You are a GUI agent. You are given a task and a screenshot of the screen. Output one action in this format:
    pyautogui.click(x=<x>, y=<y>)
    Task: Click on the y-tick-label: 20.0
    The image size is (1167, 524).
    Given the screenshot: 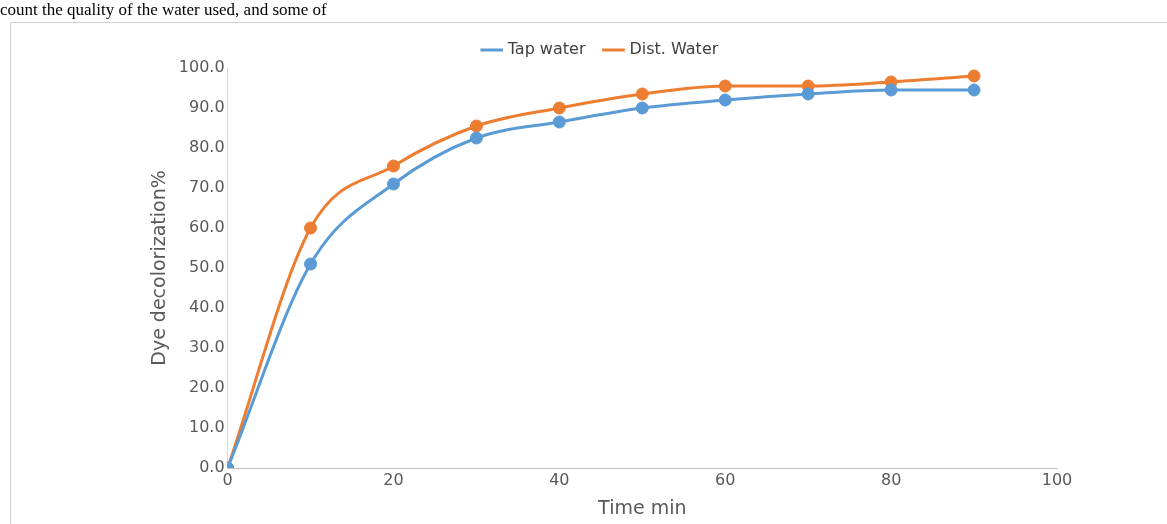 What is the action you would take?
    pyautogui.click(x=206, y=387)
    